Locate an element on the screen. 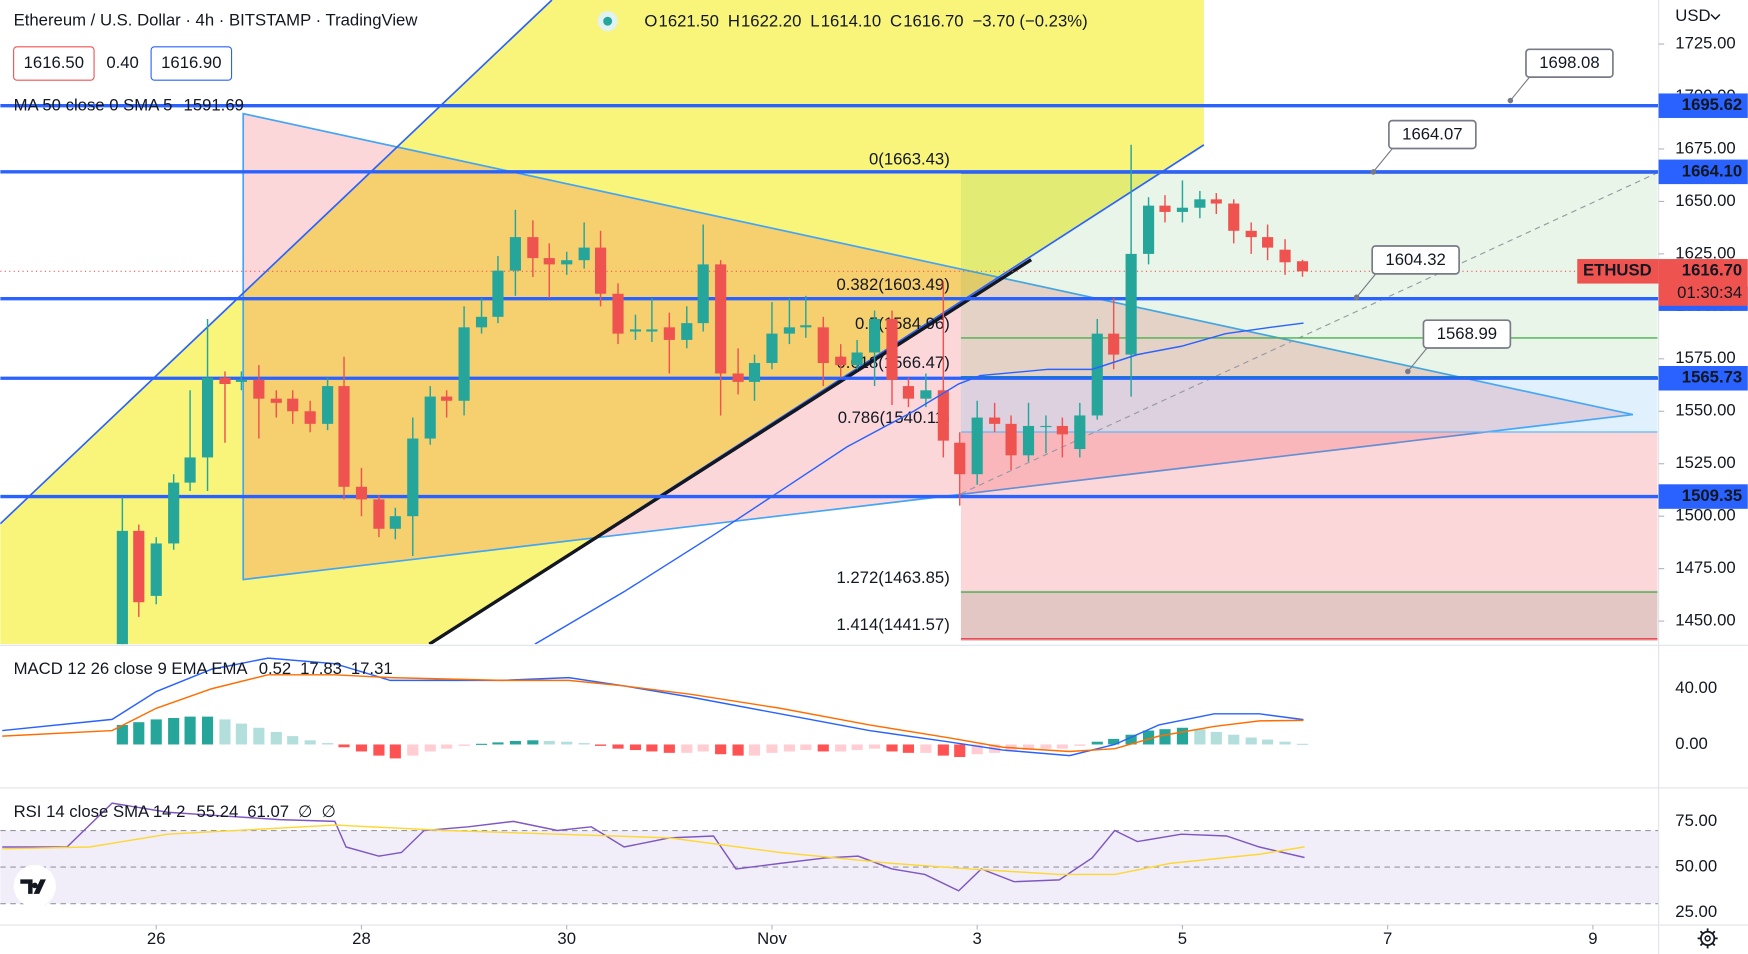 The width and height of the screenshot is (1748, 954). rsi-tick-label: 25.00 is located at coordinates (1696, 911).